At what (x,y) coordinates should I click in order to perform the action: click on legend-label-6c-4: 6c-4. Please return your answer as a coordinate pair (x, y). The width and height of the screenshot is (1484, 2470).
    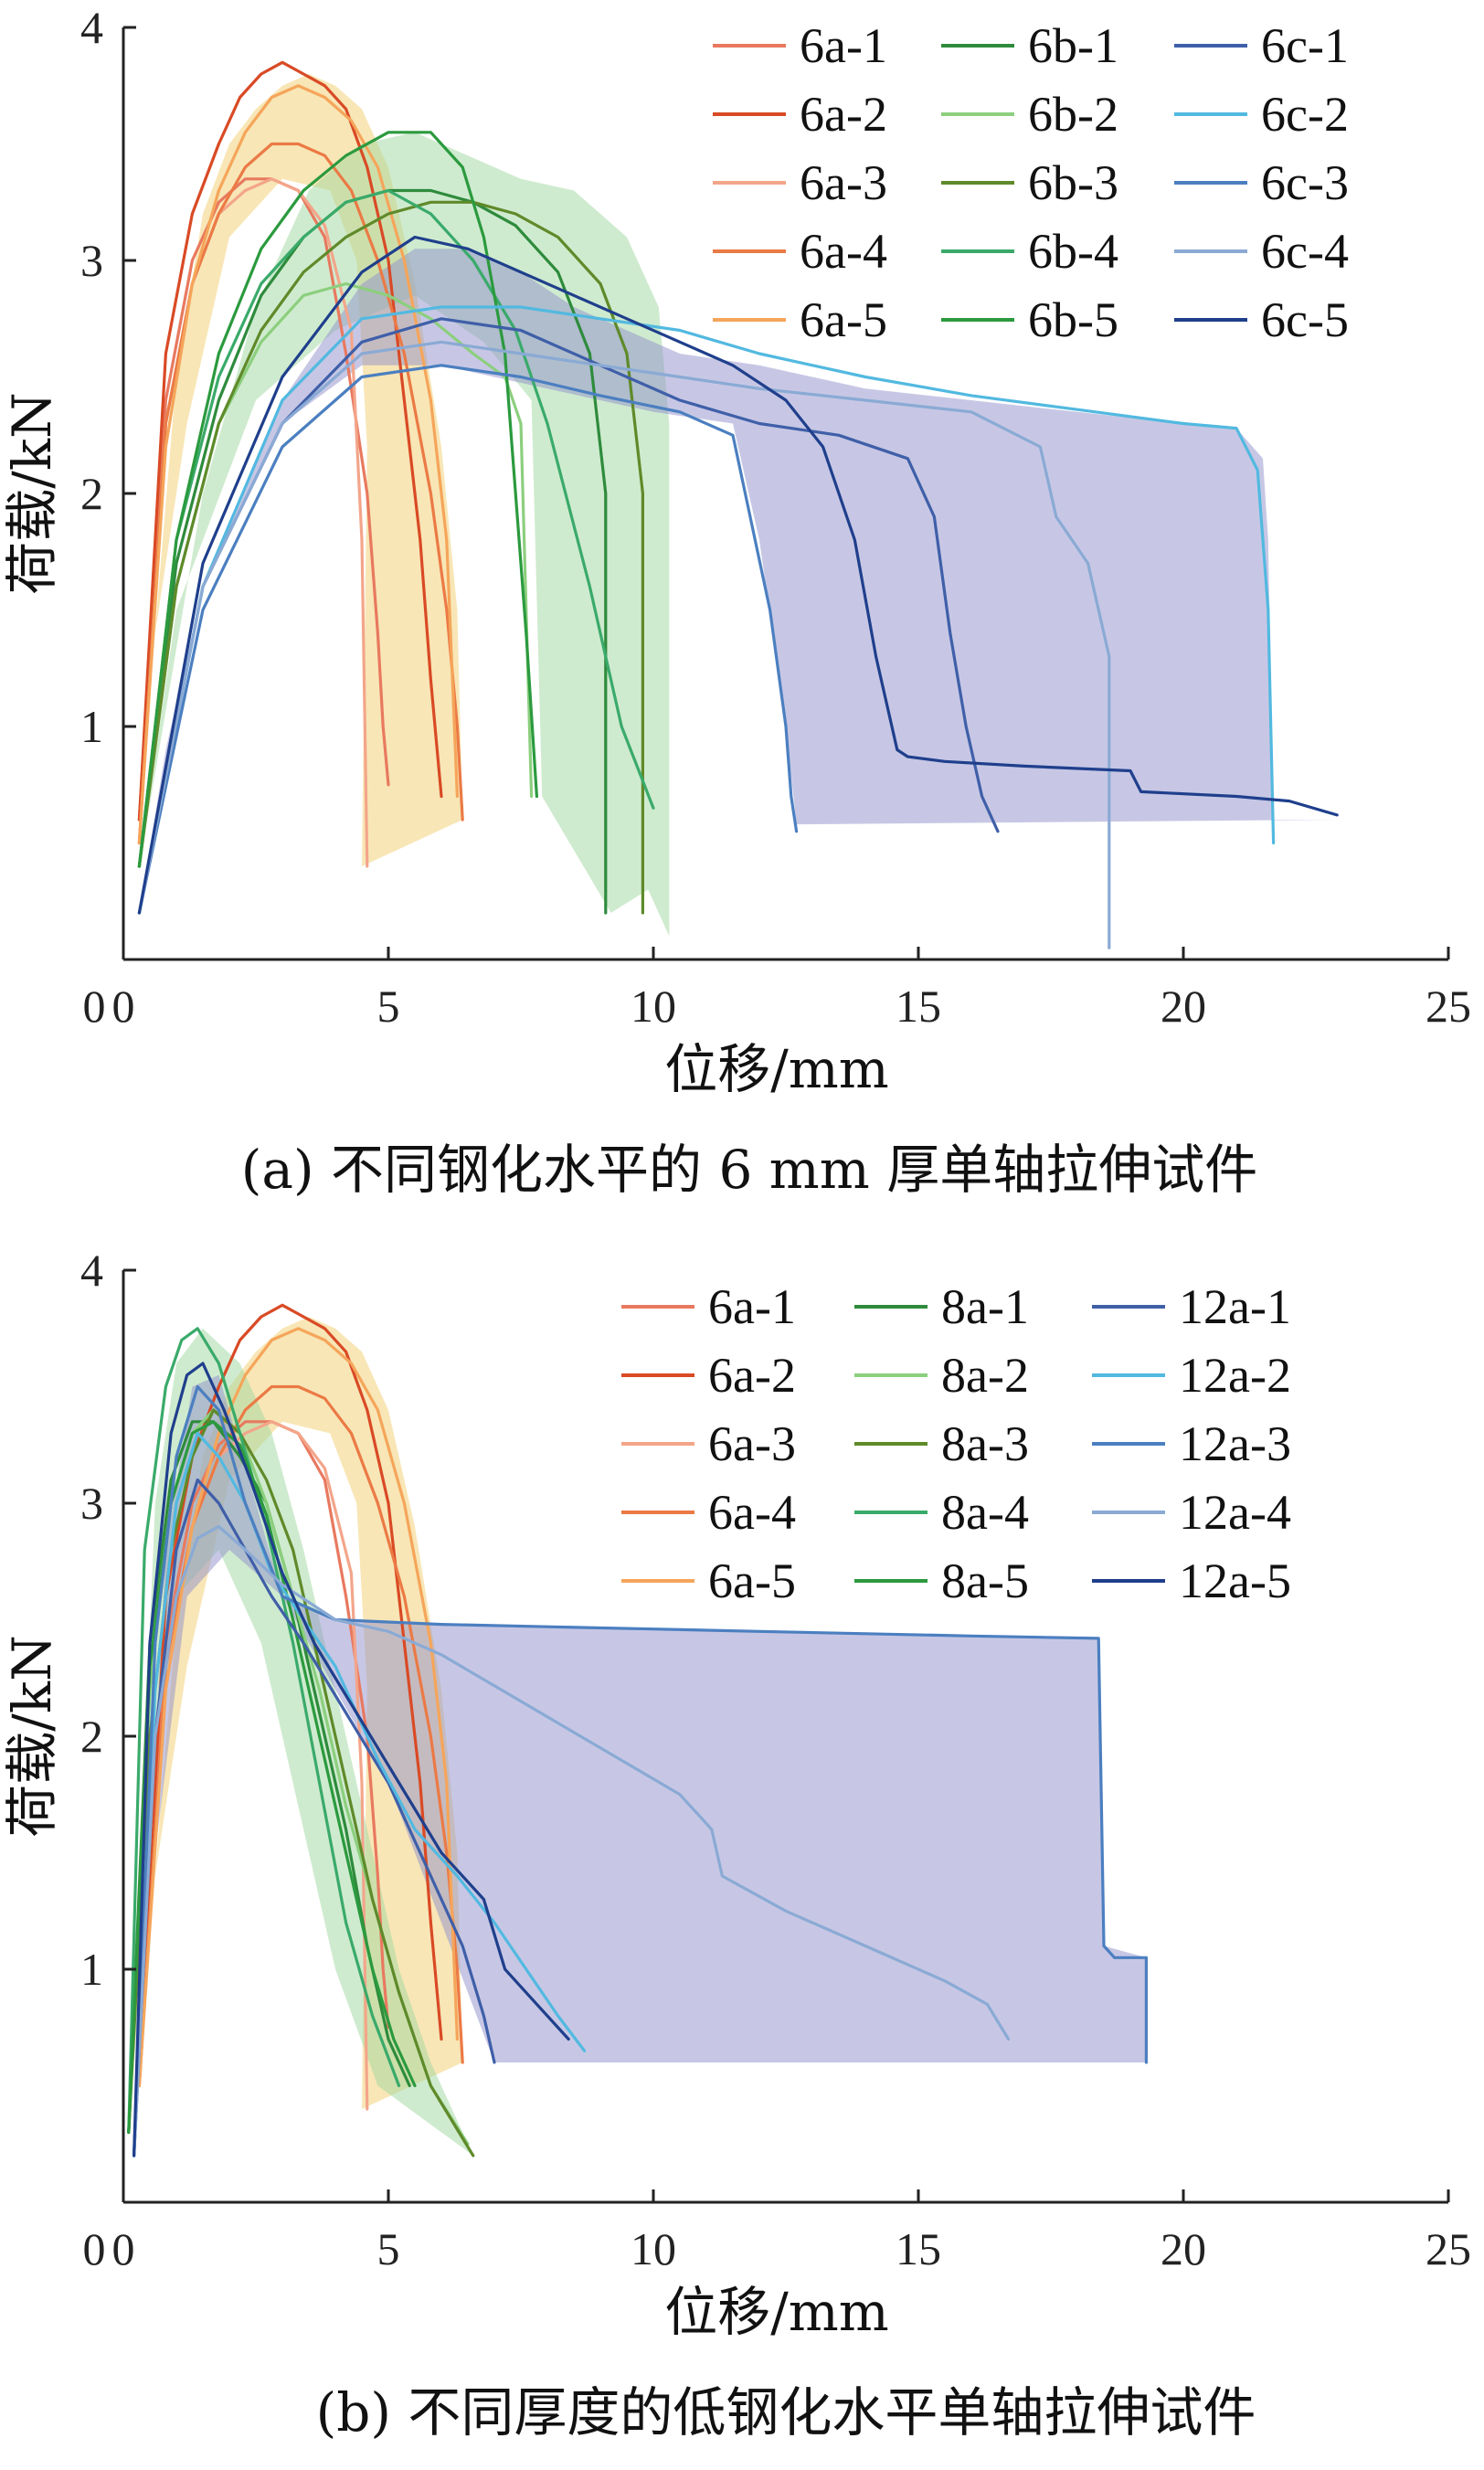
    Looking at the image, I should click on (1305, 251).